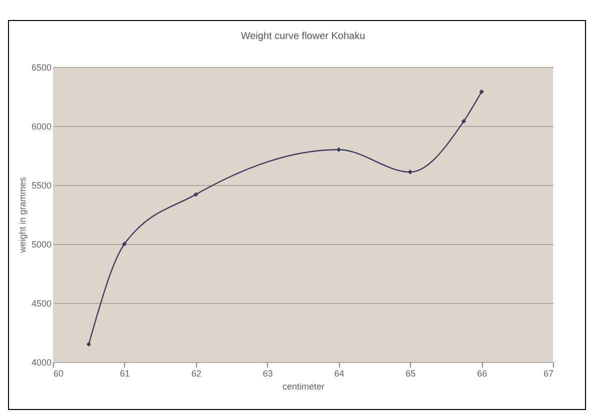  What do you see at coordinates (41, 185) in the screenshot?
I see `y-tick-label: 5500` at bounding box center [41, 185].